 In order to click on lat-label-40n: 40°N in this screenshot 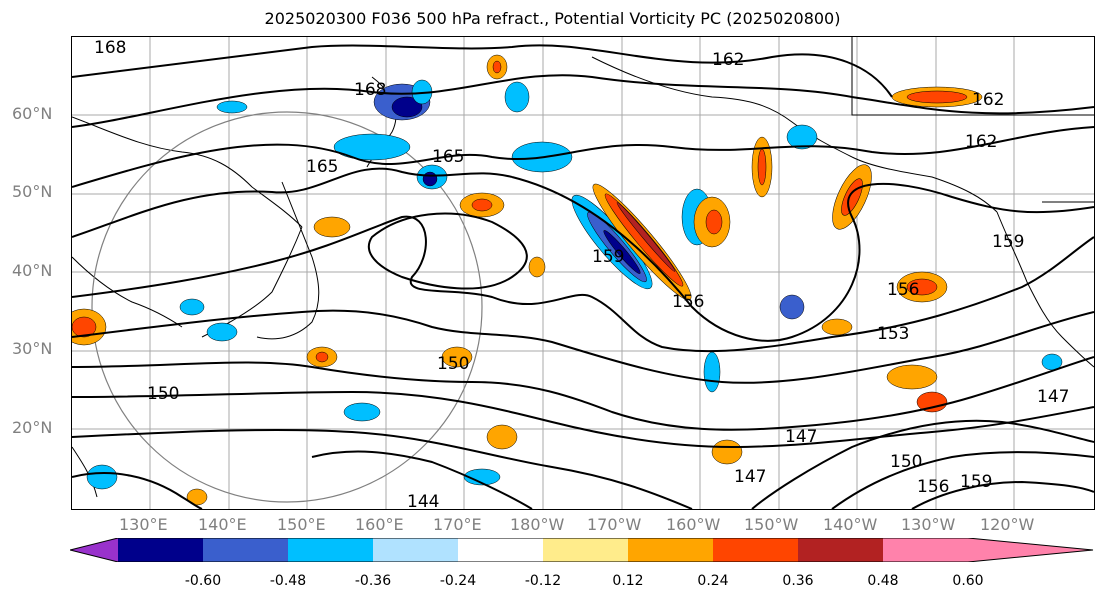, I will do `click(32, 270)`.